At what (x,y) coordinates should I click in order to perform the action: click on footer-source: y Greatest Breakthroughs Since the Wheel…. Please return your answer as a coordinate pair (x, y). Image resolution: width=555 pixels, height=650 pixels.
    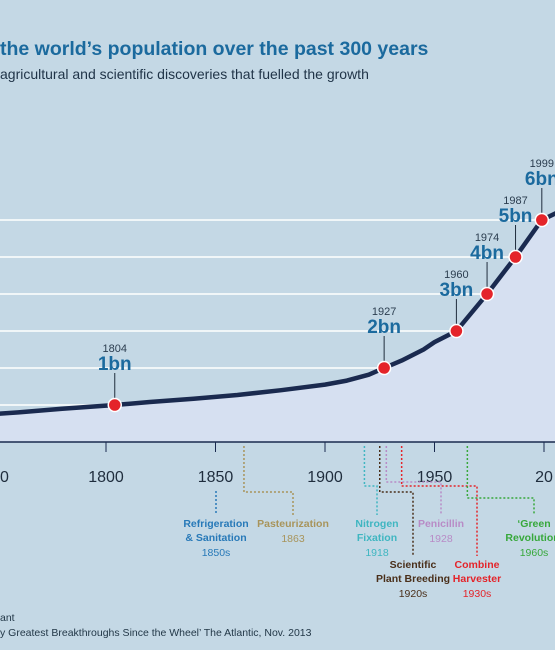
    Looking at the image, I should click on (156, 633).